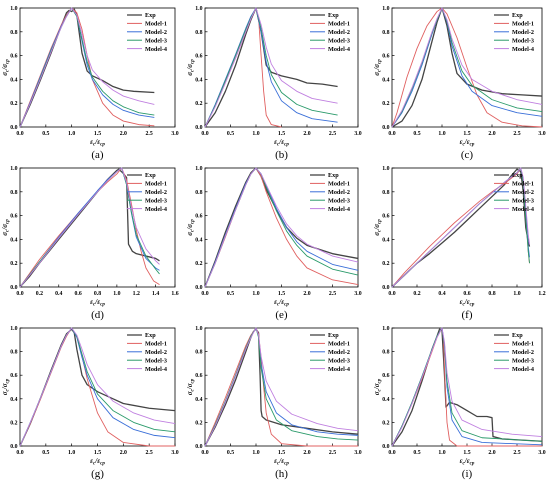 This screenshot has height=485, width=550. I want to click on x-tick-label: 1.6, so click(174, 294).